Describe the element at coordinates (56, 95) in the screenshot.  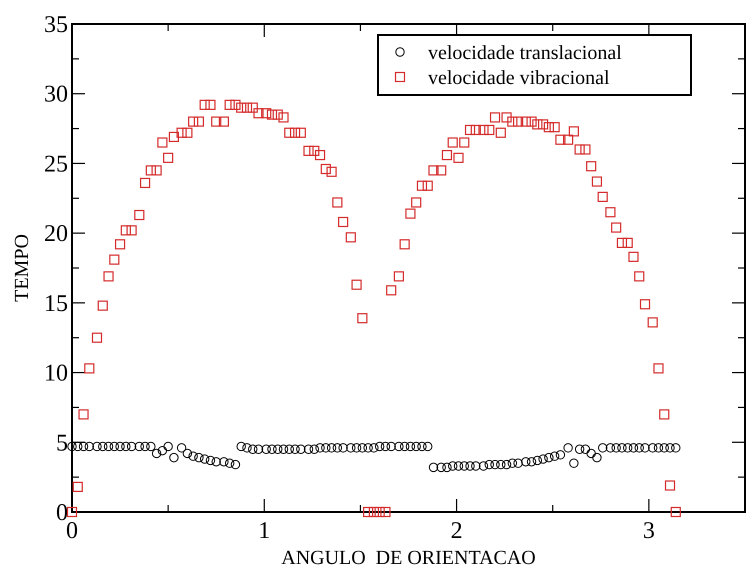
I see `y-tick-label: 30` at that location.